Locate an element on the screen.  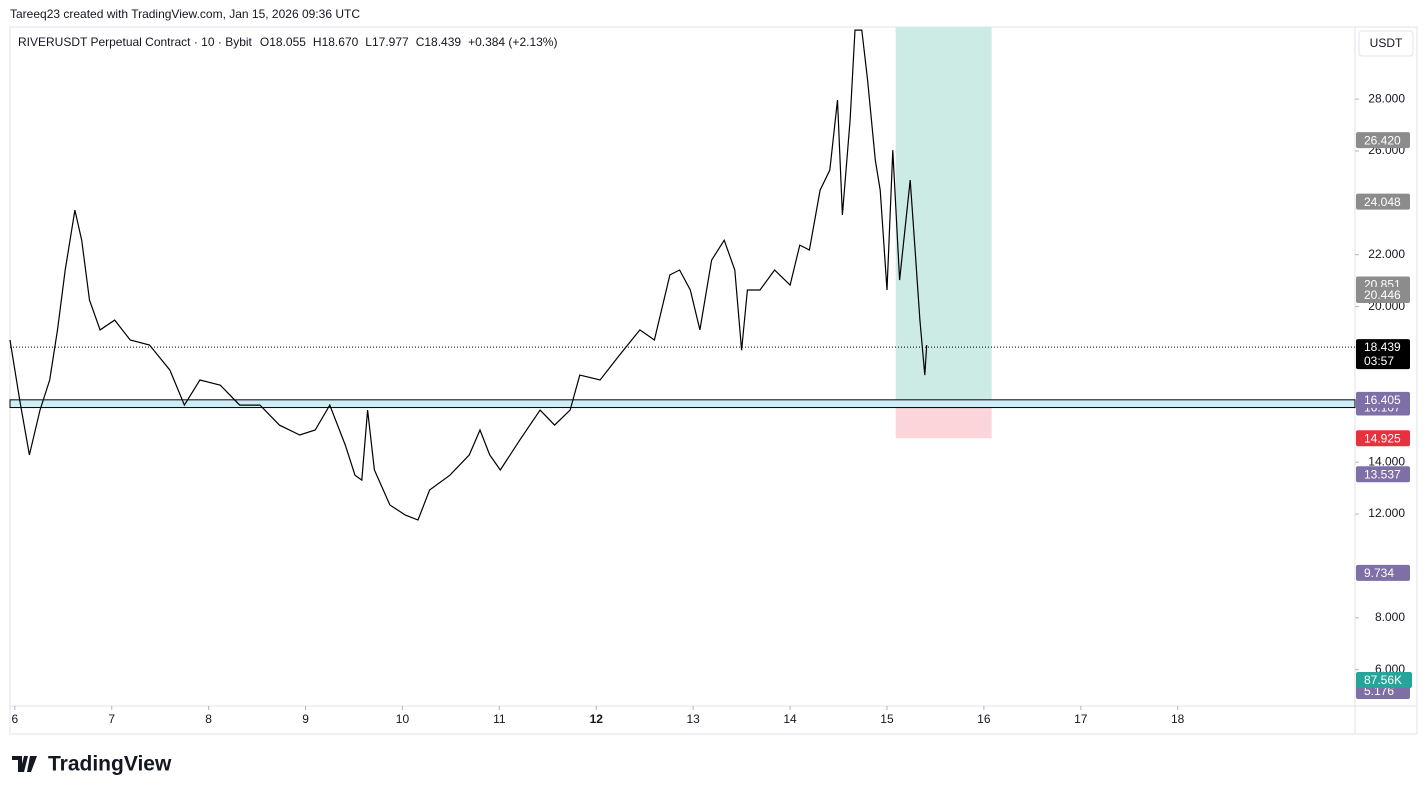
x-tick-label: 6 is located at coordinates (15, 719).